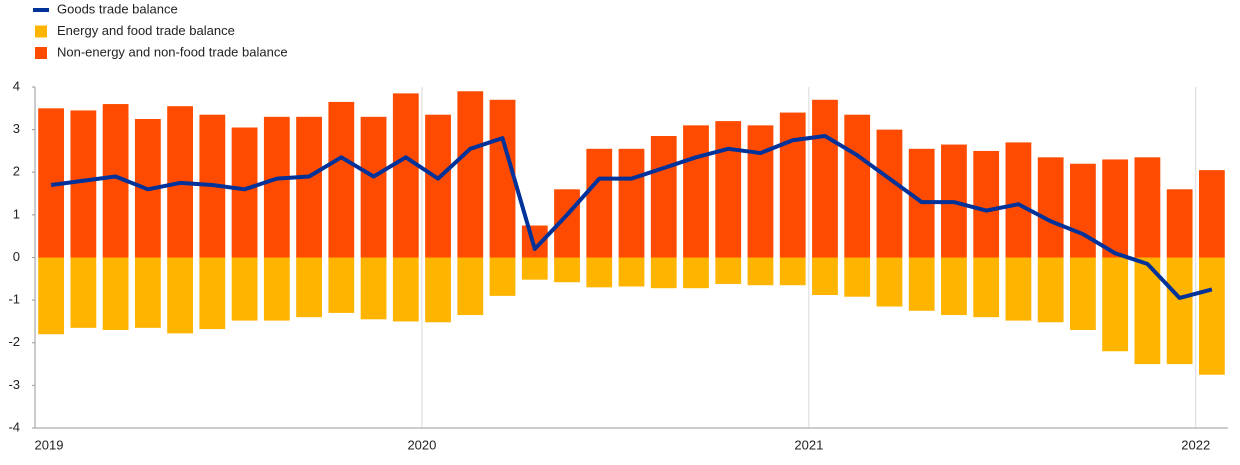 The height and width of the screenshot is (465, 1240). Describe the element at coordinates (1195, 444) in the screenshot. I see `x-tick-label: 2022` at that location.